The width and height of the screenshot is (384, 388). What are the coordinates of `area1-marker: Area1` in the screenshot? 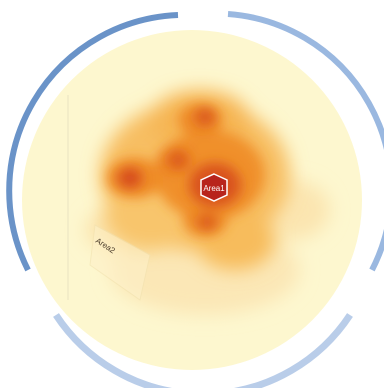 It's located at (214, 187).